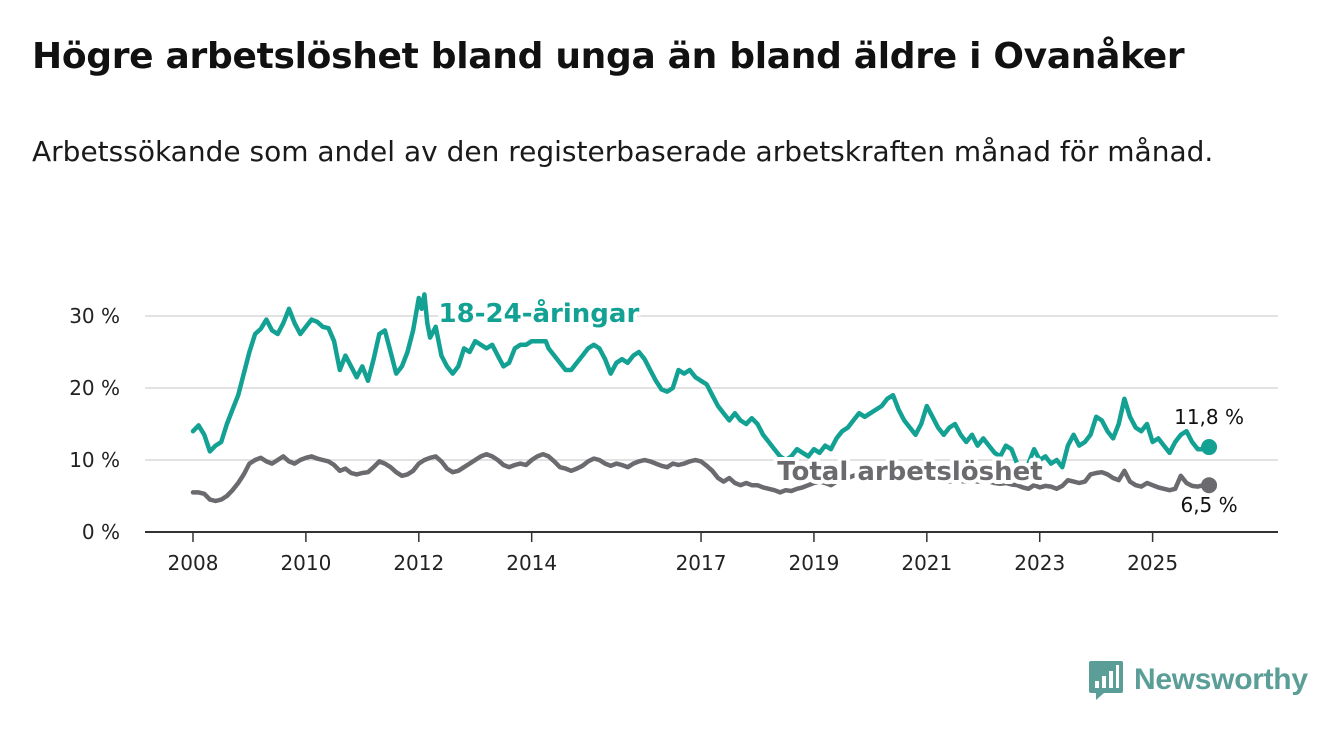 This screenshot has height=734, width=1340. I want to click on bar-chart-speech-bubble-icon, so click(1106, 680).